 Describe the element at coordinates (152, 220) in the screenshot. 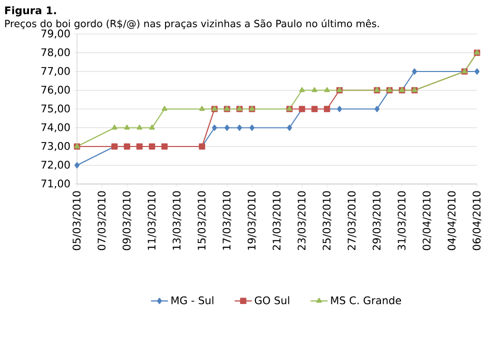

I see `x-tick-label: 11/03/2010` at that location.